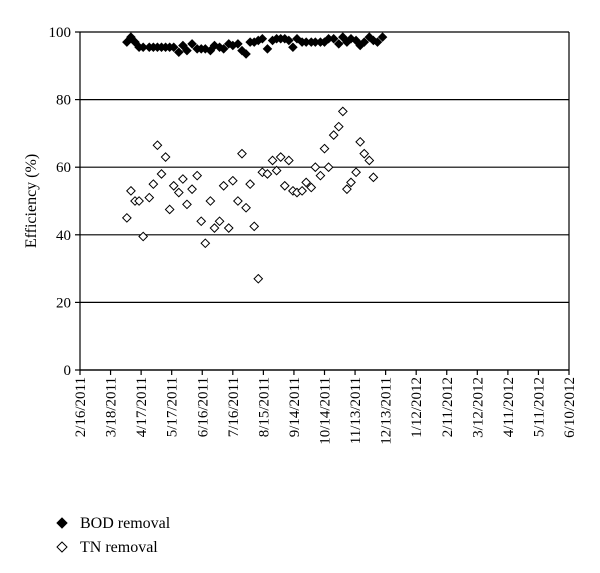 The width and height of the screenshot is (600, 573). I want to click on legend-label: TN removal, so click(119, 547).